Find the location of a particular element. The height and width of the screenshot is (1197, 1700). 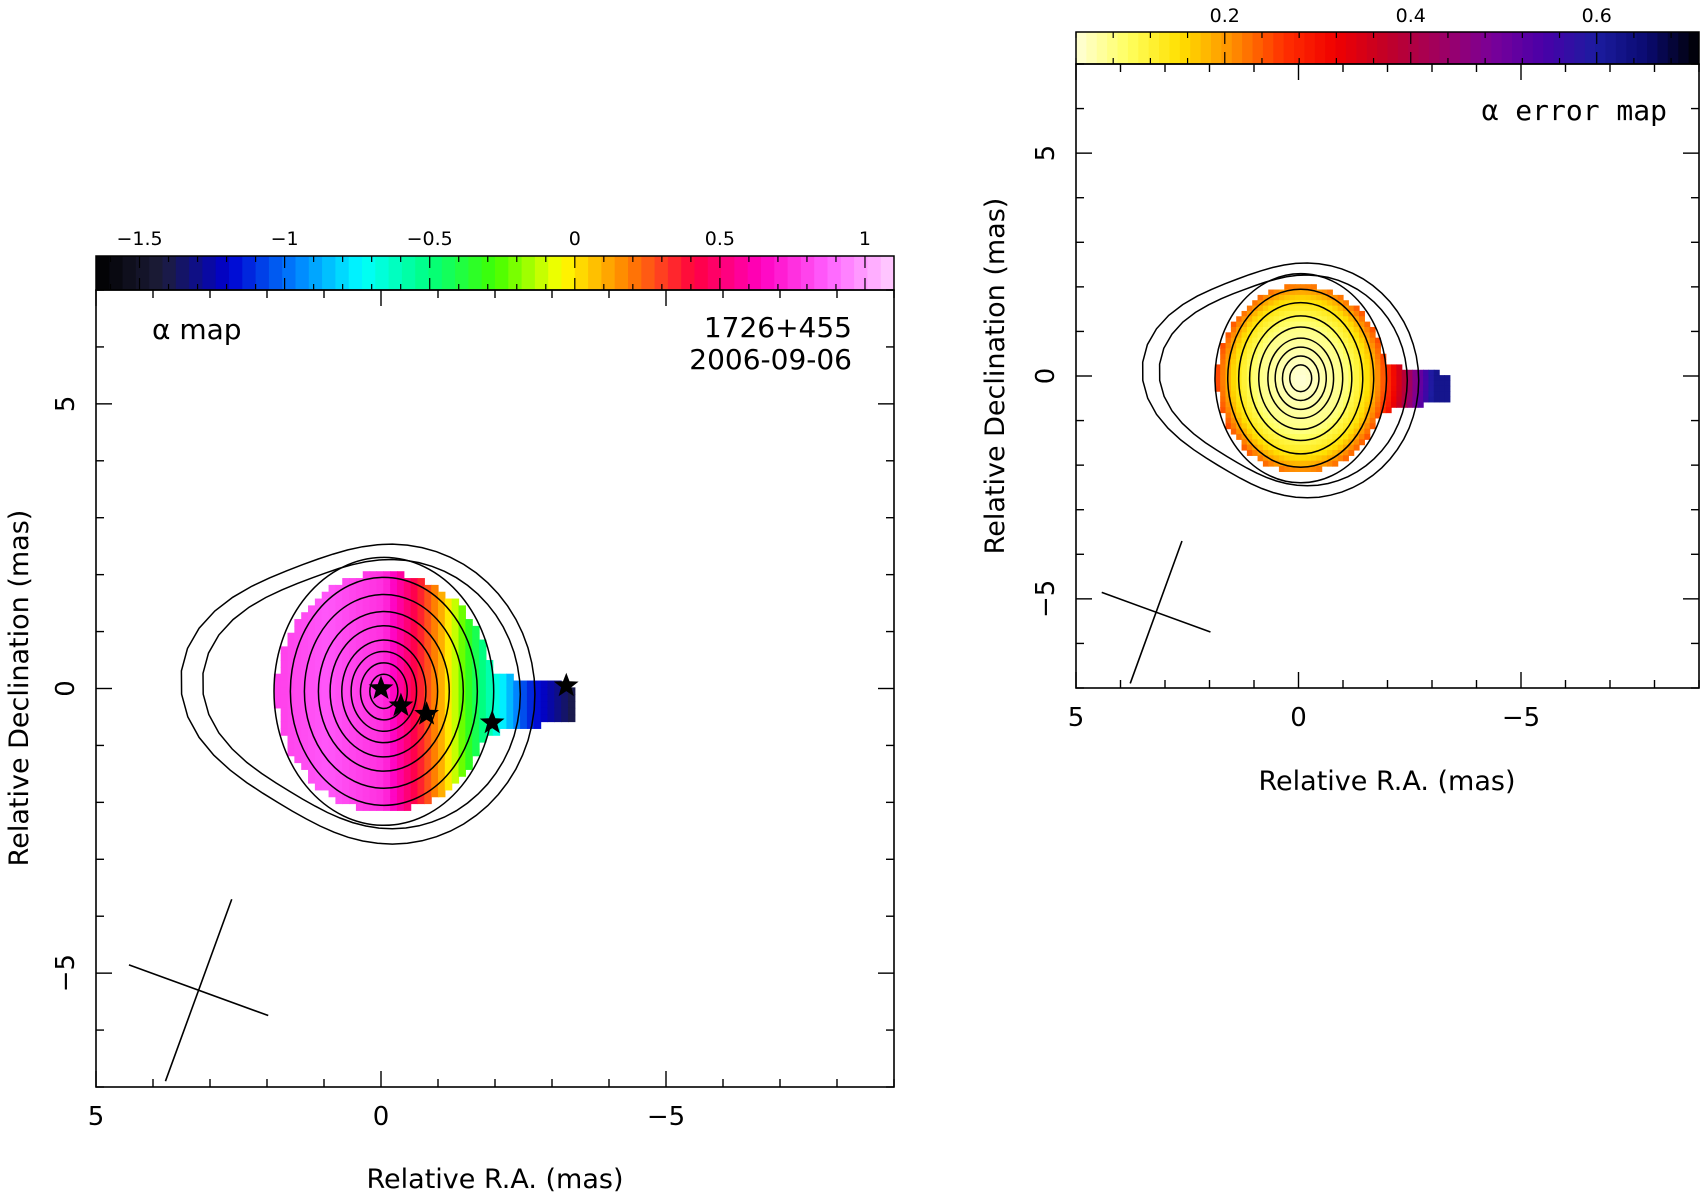

left-y-axis-title: Relative Declination (mas) is located at coordinates (19, 688).